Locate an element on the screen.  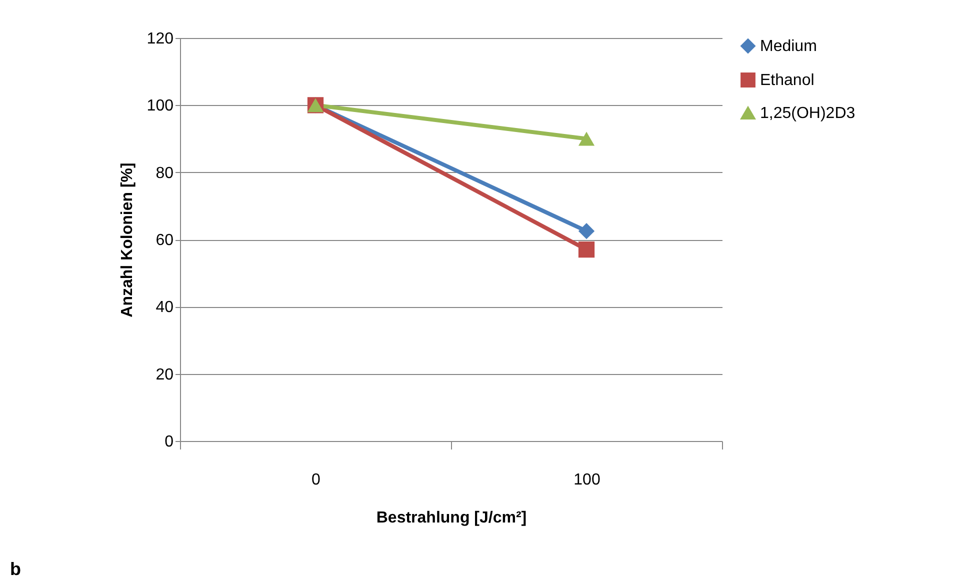
y-tick-label: 120 is located at coordinates (160, 39).